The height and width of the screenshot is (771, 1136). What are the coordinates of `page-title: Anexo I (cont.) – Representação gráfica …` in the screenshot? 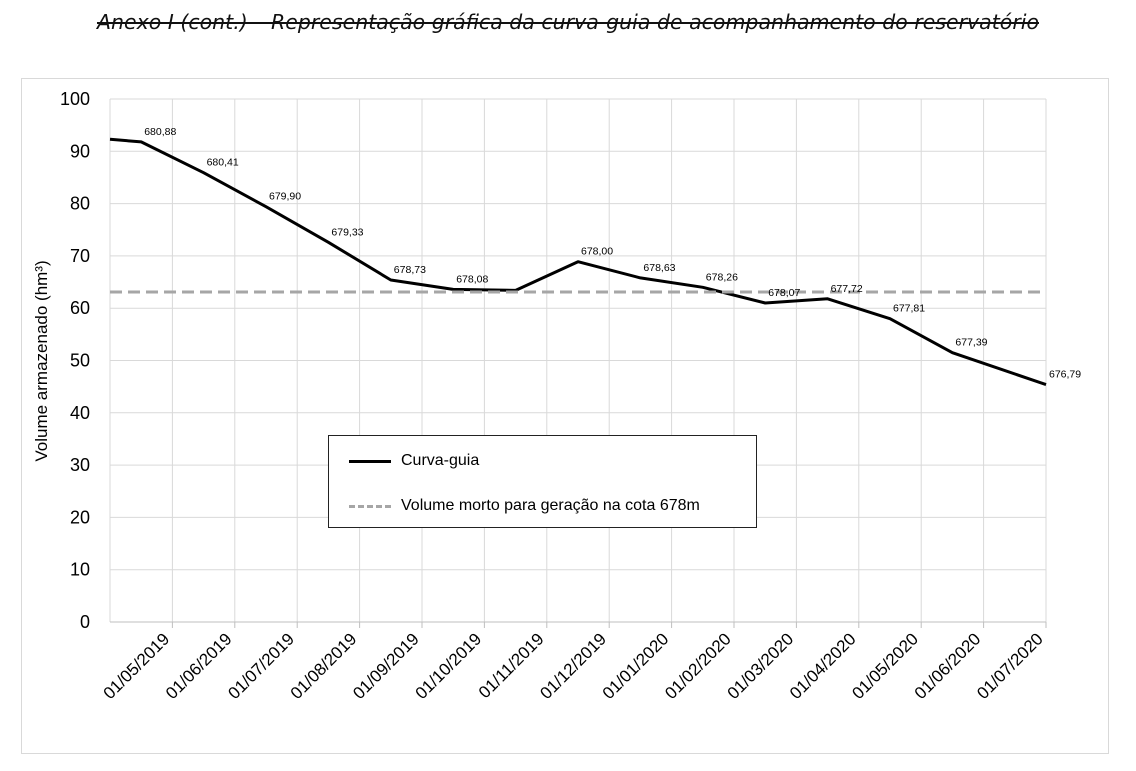 It's located at (567, 22).